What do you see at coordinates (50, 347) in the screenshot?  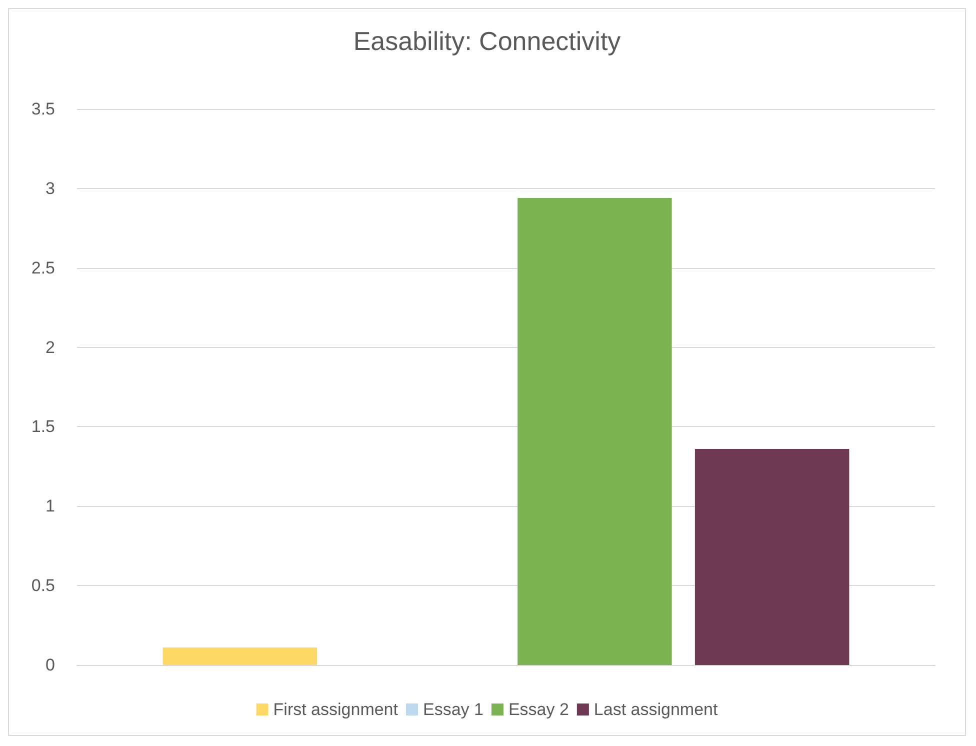 I see `y-tick-label: 2` at bounding box center [50, 347].